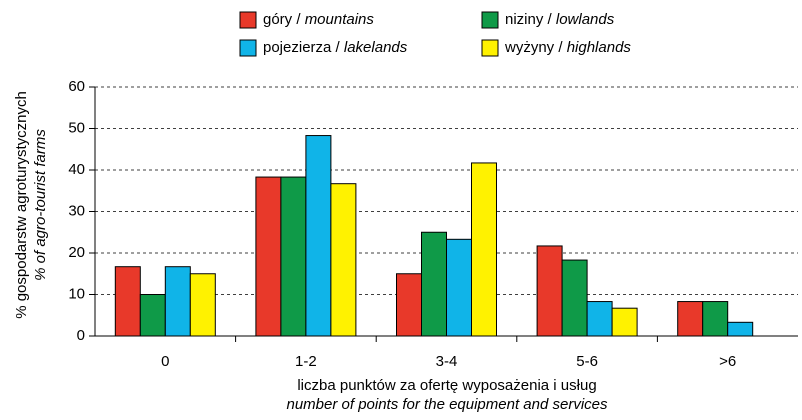 This screenshot has width=802, height=420. What do you see at coordinates (340, 19) in the screenshot?
I see `legend-label-part: mountains` at bounding box center [340, 19].